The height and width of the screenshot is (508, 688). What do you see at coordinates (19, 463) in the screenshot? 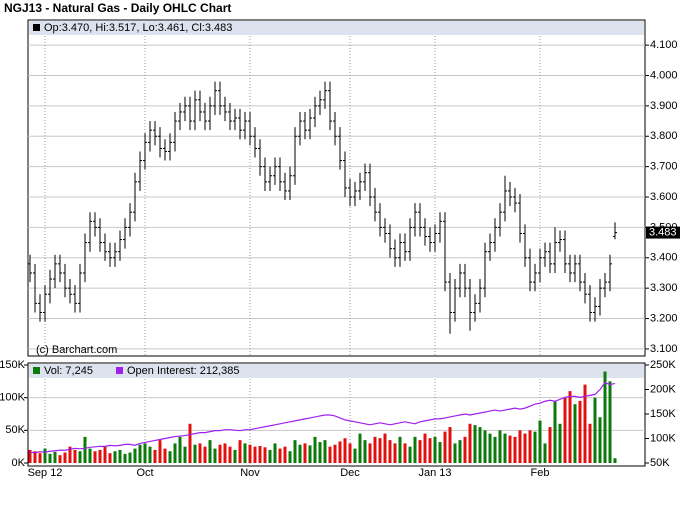
I see `y-tick-label: 0K` at bounding box center [19, 463].